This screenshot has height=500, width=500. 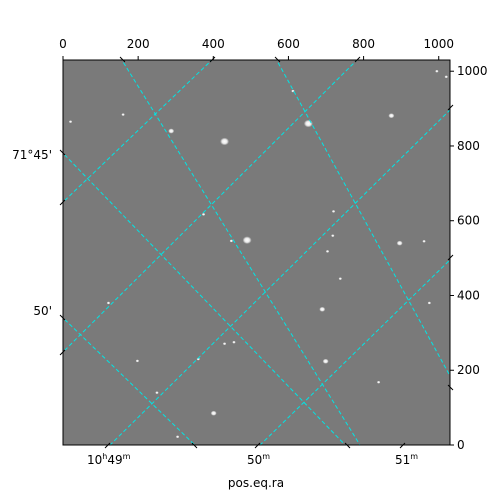 I want to click on y-tick-label: 0, so click(x=461, y=445).